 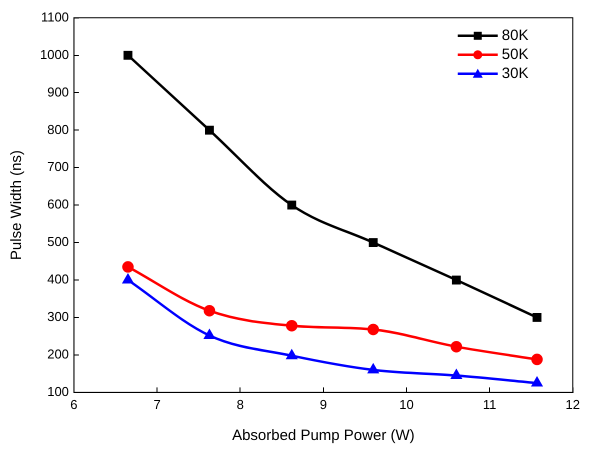 What do you see at coordinates (58, 166) in the screenshot?
I see `y-tick-label: 700` at bounding box center [58, 166].